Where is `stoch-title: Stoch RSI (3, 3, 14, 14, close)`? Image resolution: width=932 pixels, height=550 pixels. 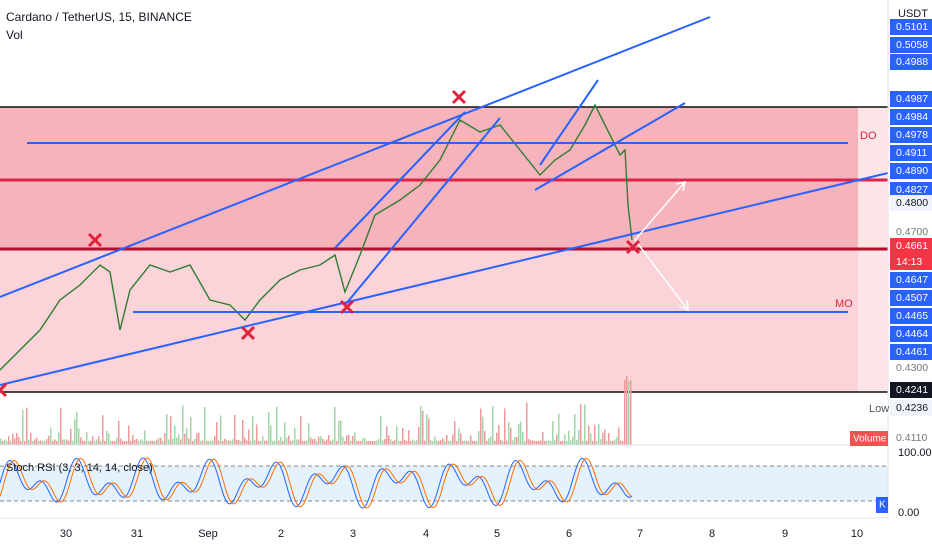 stoch-title: Stoch RSI (3, 3, 14, 14, close) is located at coordinates (79, 468).